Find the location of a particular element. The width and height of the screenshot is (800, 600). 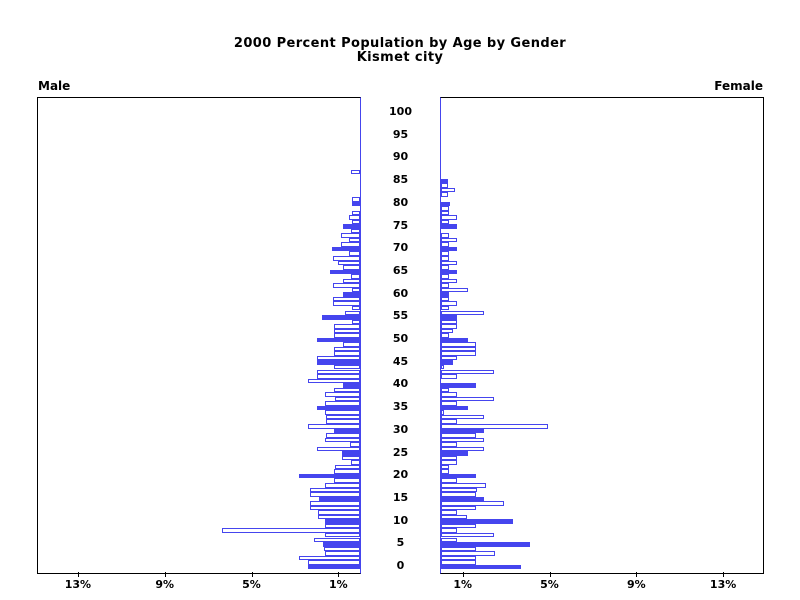

age-tick-label-45: 45 is located at coordinates (400, 361).